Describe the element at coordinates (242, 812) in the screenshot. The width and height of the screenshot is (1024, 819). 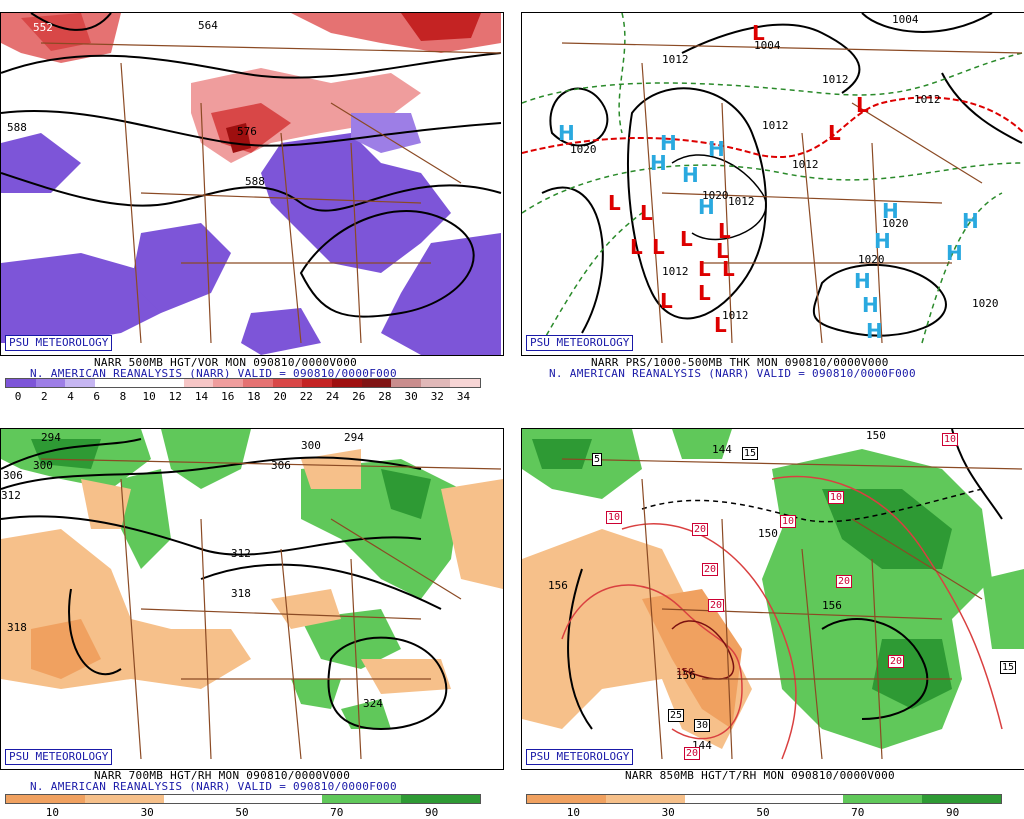
I see `colorbar-tick-label: 50` at that location.